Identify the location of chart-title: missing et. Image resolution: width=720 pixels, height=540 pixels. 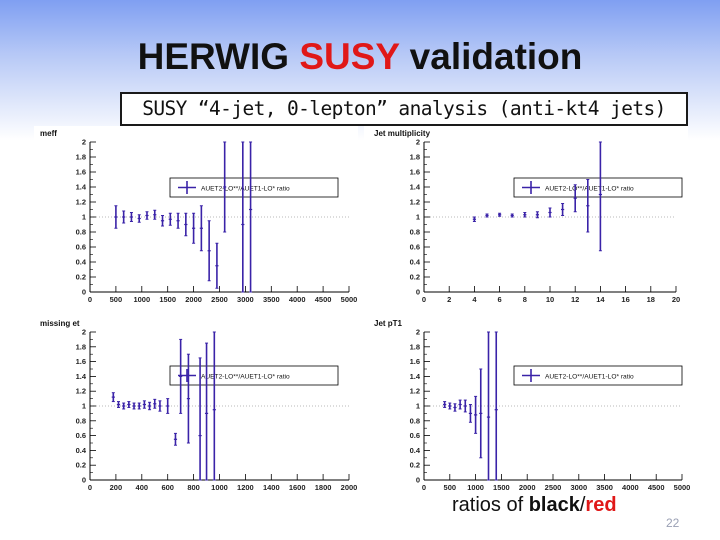
(60, 323).